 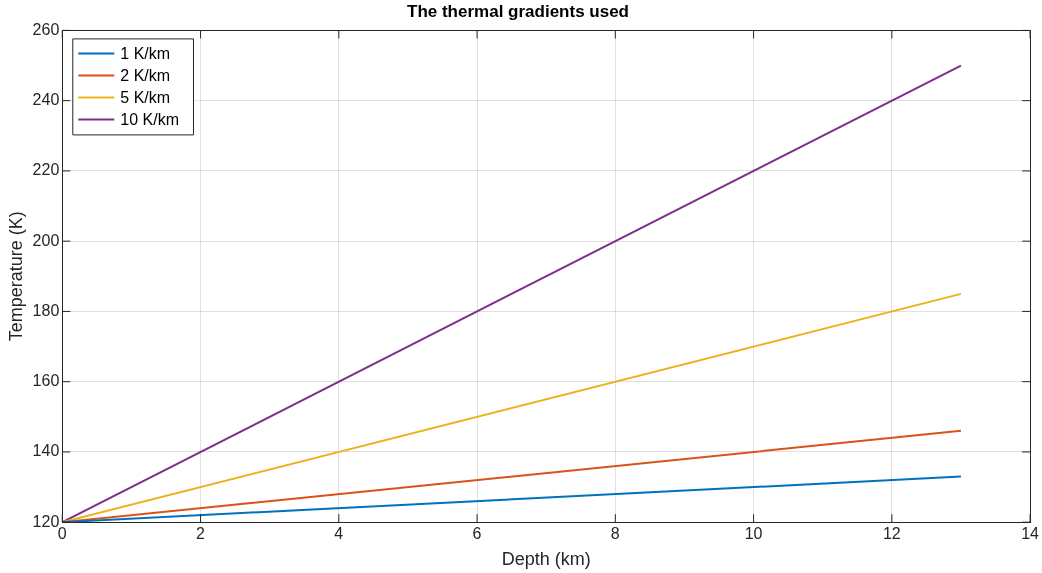 I want to click on x-tick-label: 2, so click(x=201, y=534).